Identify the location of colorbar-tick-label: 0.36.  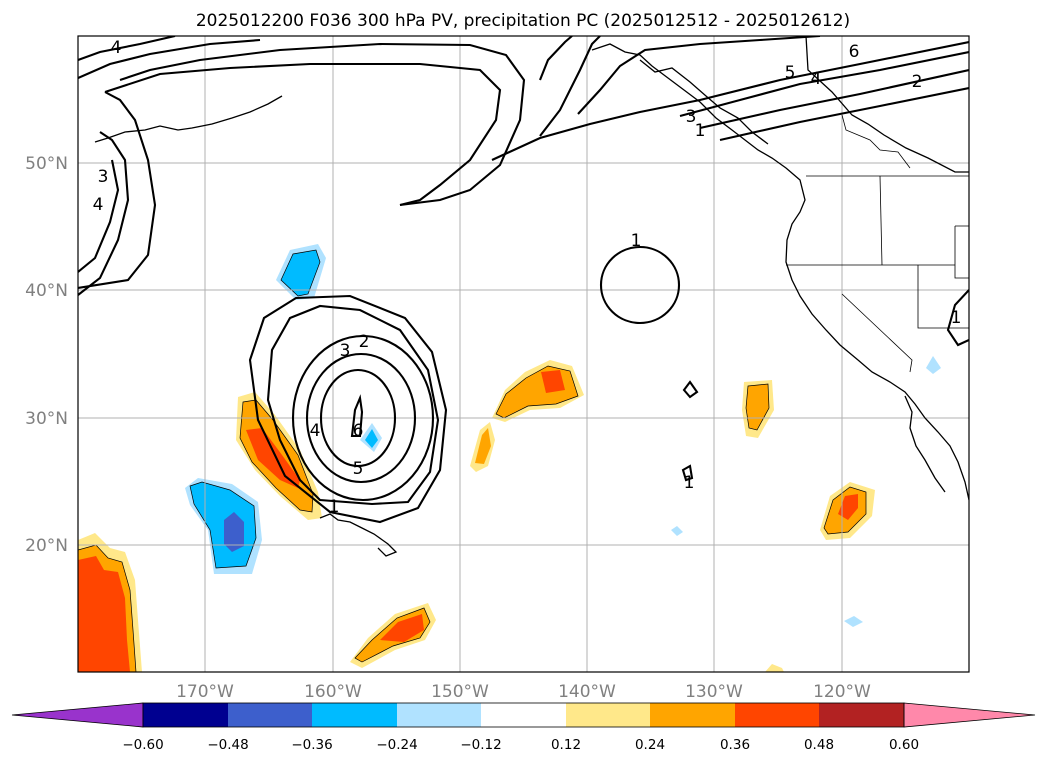
(735, 745).